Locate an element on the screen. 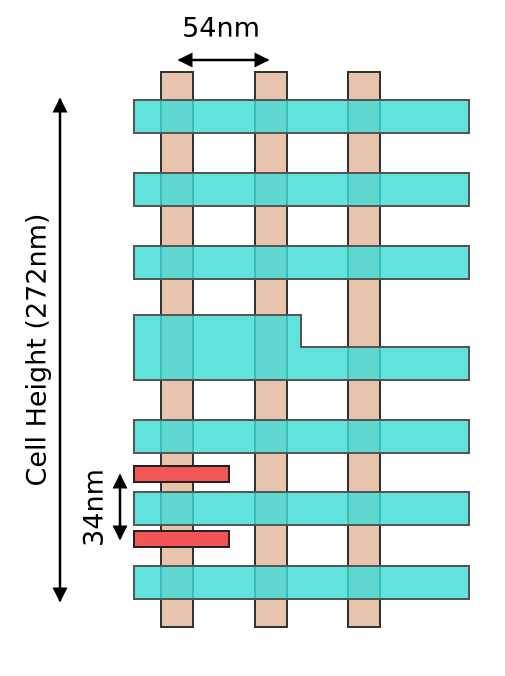 This screenshot has height=676, width=505. height-label: Cell Height (272nm) is located at coordinates (37, 350).